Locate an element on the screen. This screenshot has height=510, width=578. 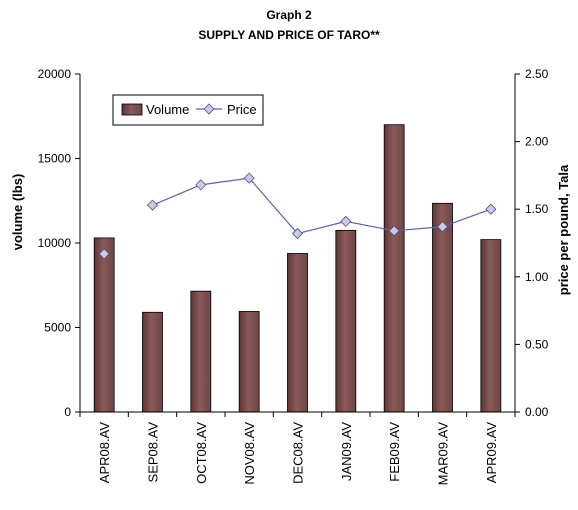
y2-tick-label: 2.00 is located at coordinates (537, 142).